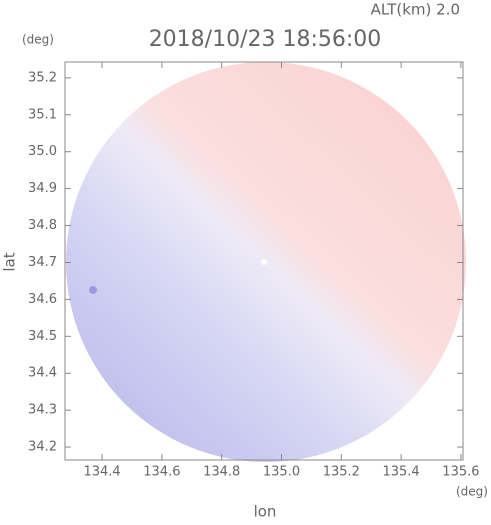 This screenshot has width=491, height=525. I want to click on x-tick-label: 135.6, so click(460, 472).